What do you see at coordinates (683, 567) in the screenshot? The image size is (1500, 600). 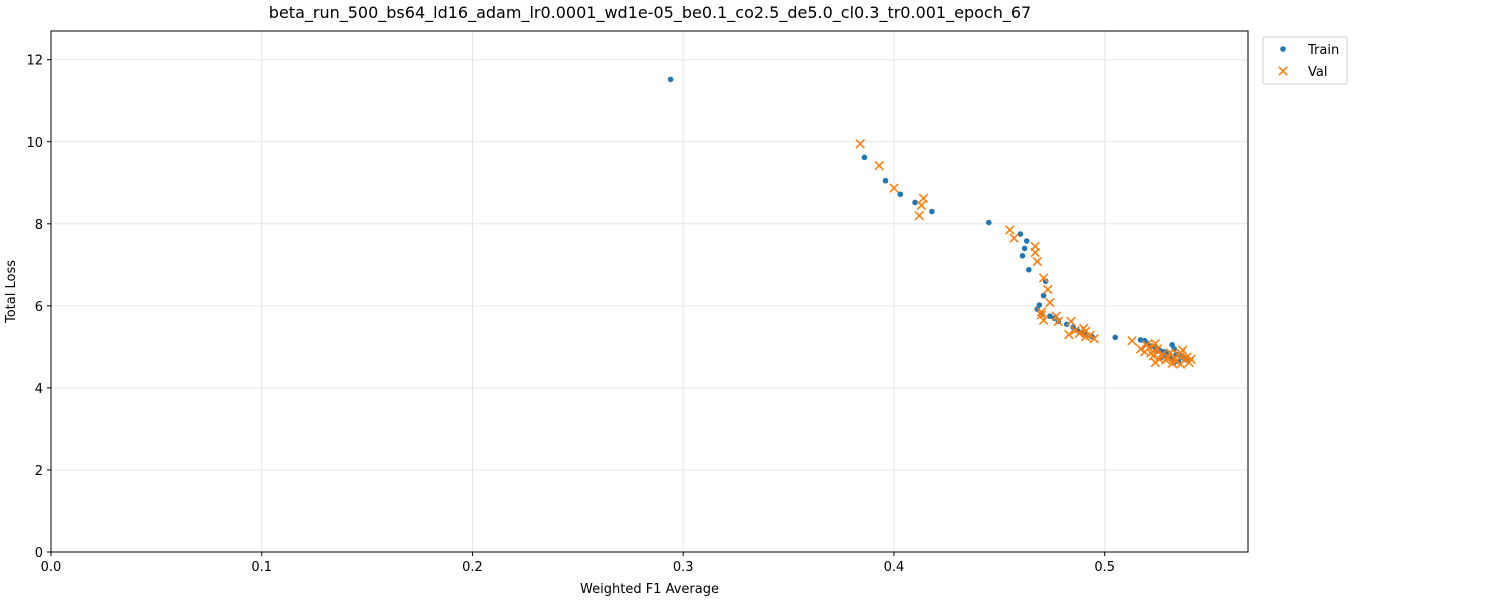 I see `x-tick-label: 0.3` at bounding box center [683, 567].